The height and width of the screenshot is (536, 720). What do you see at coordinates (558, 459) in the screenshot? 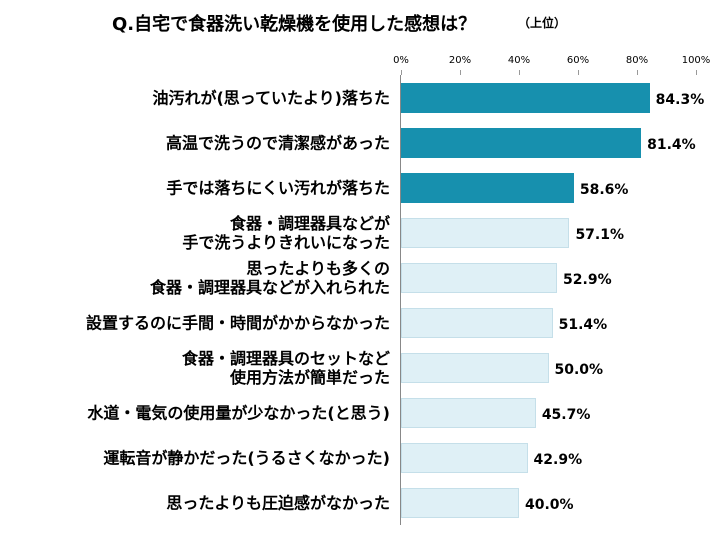
I see `value-label: 42.9%` at bounding box center [558, 459].